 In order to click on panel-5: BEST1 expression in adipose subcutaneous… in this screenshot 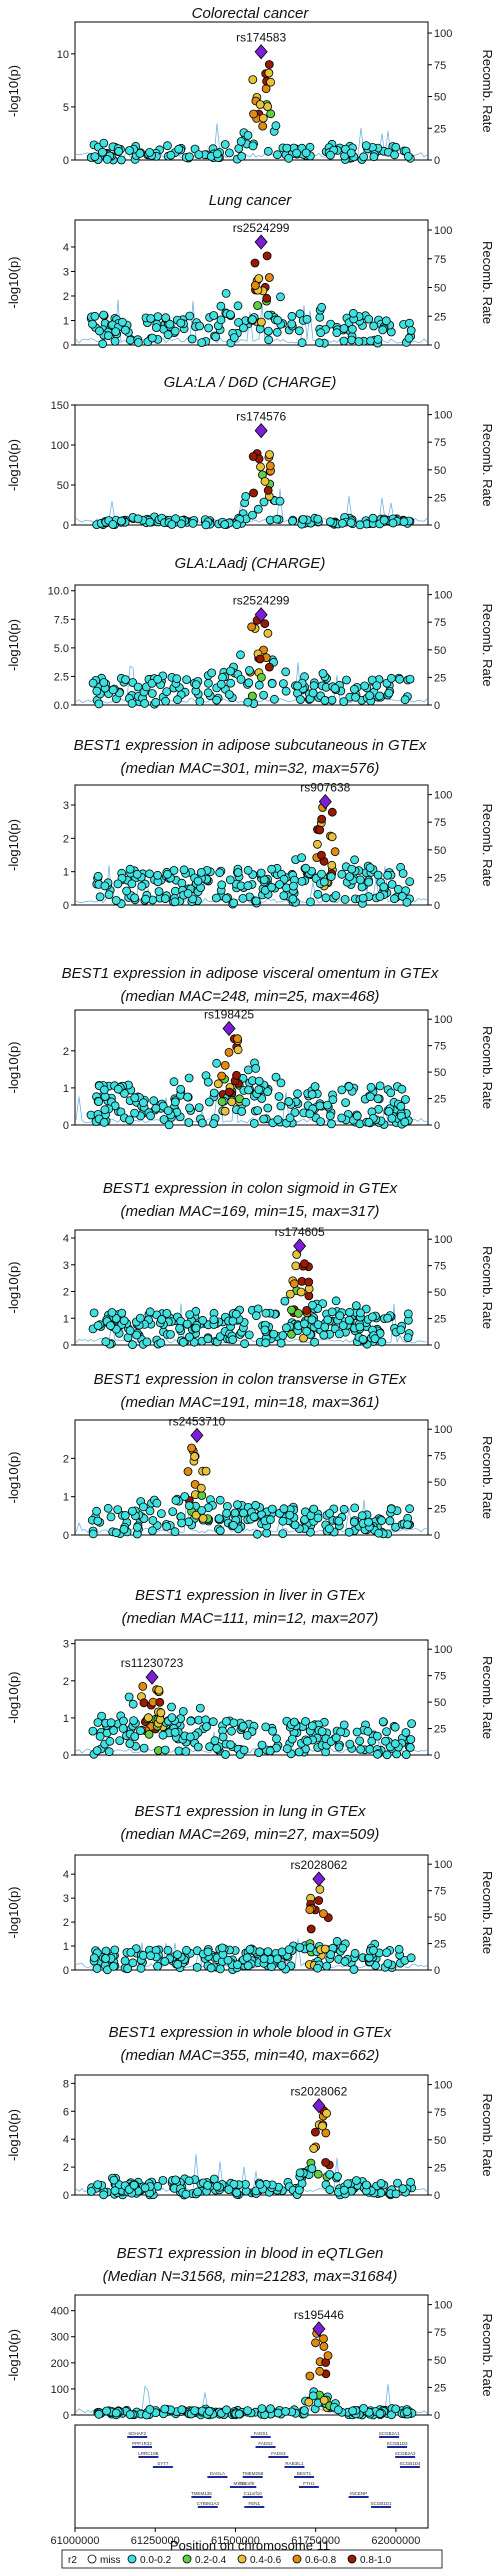, I will do `click(250, 824)`.